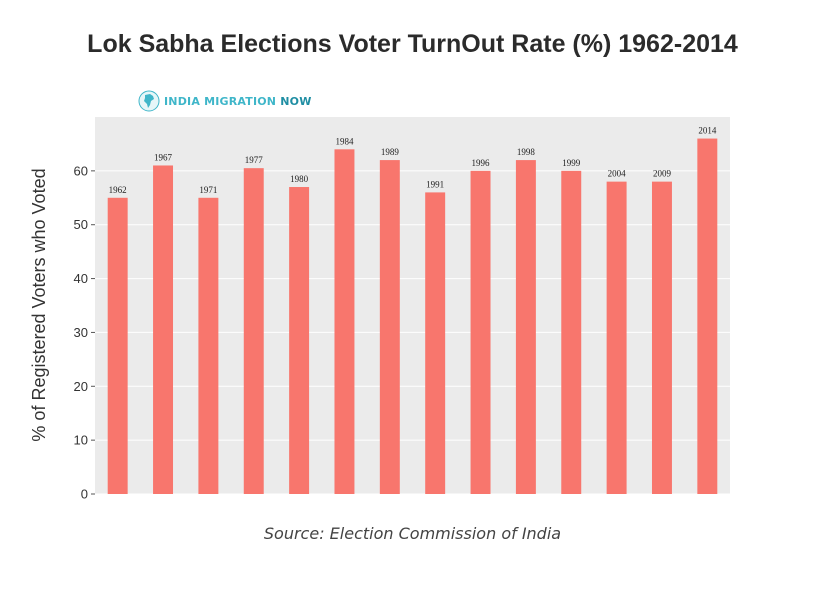 Image resolution: width=825 pixels, height=589 pixels. What do you see at coordinates (299, 179) in the screenshot?
I see `data-label-1980: 1980` at bounding box center [299, 179].